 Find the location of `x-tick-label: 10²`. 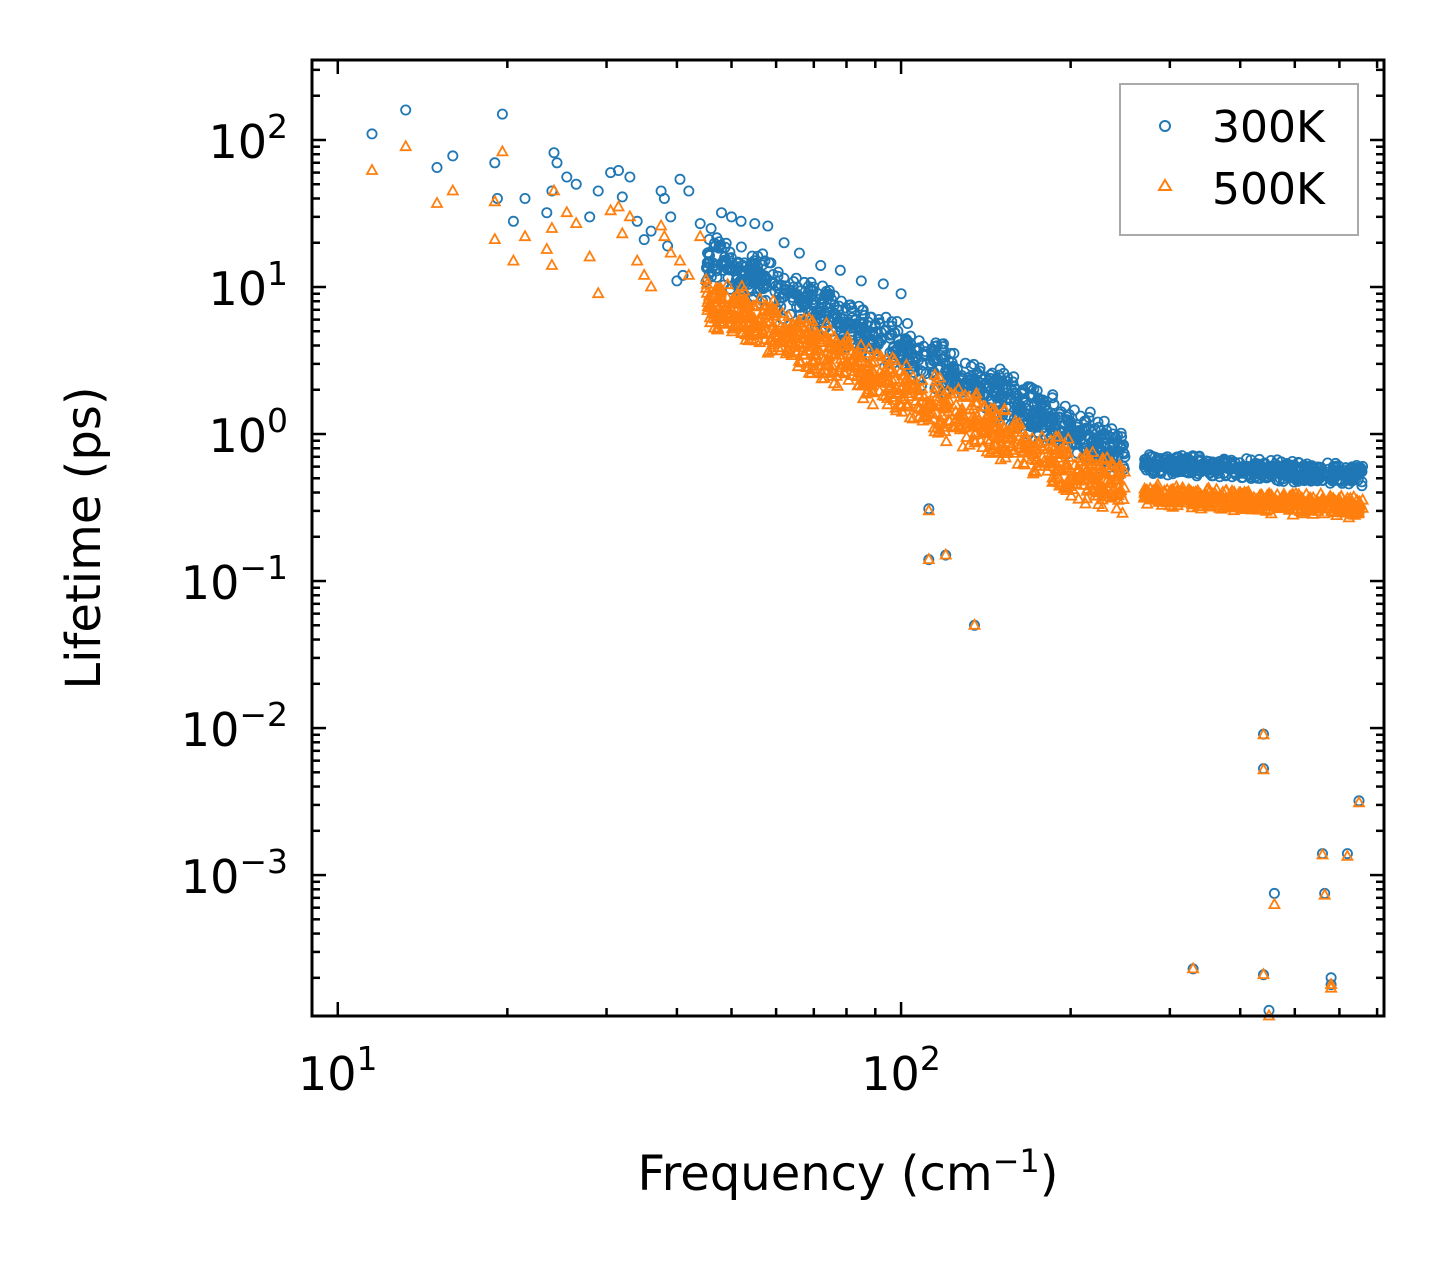

x-tick-label: 10² is located at coordinates (901, 1070).